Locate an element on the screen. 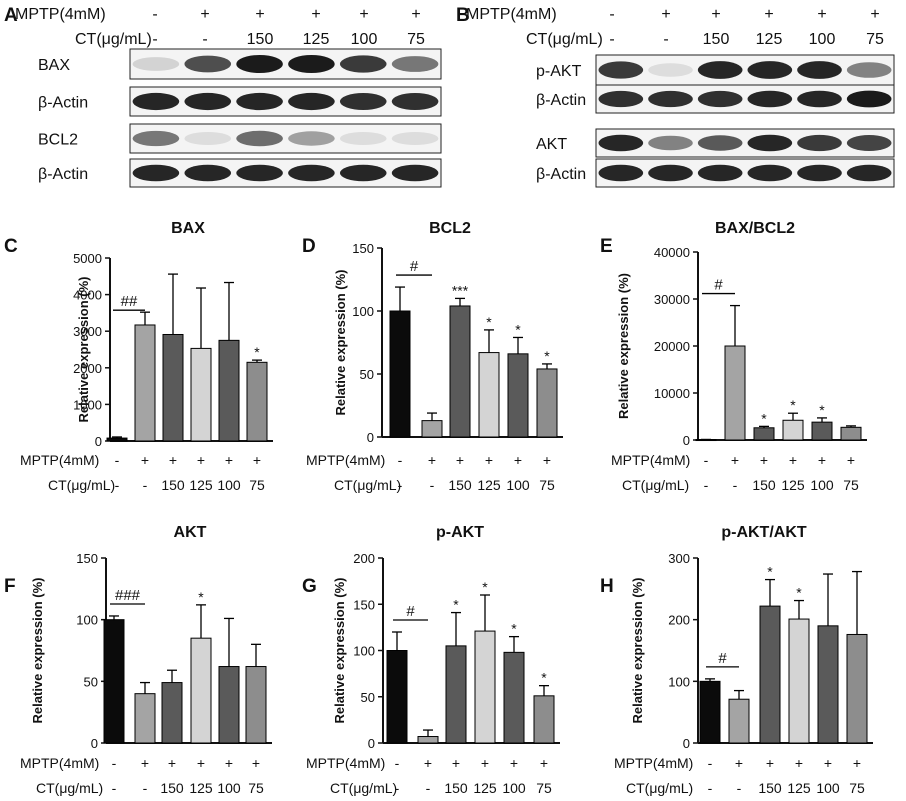  y-tick-label: 1000 is located at coordinates (87, 404).